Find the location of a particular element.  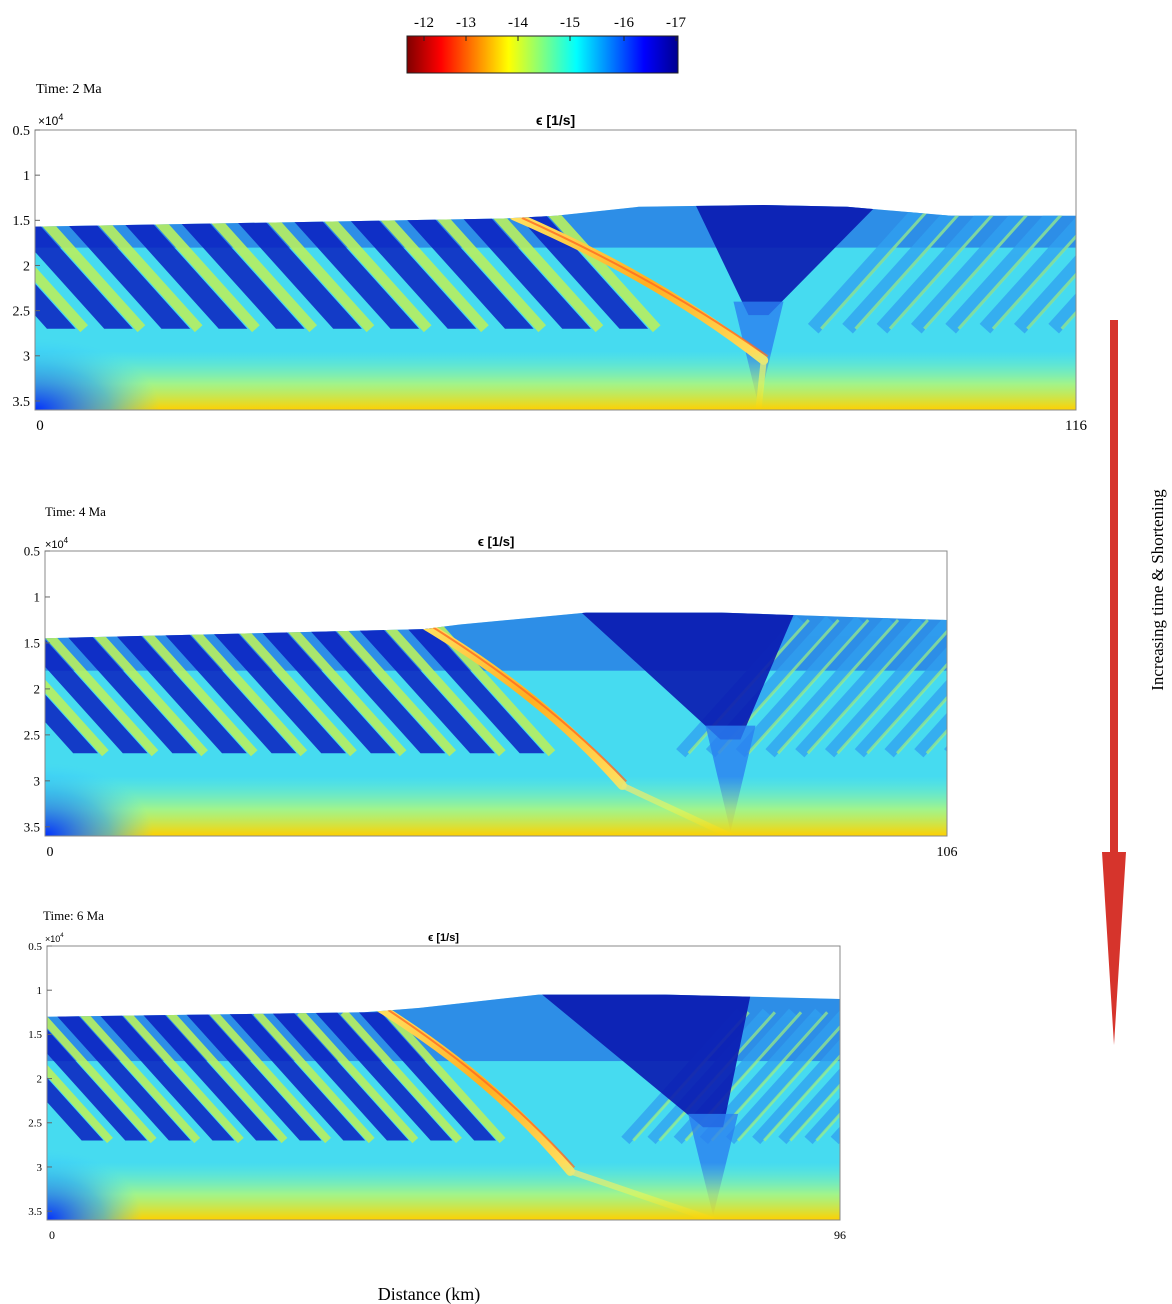

time-arrow is located at coordinates (1114, 682).